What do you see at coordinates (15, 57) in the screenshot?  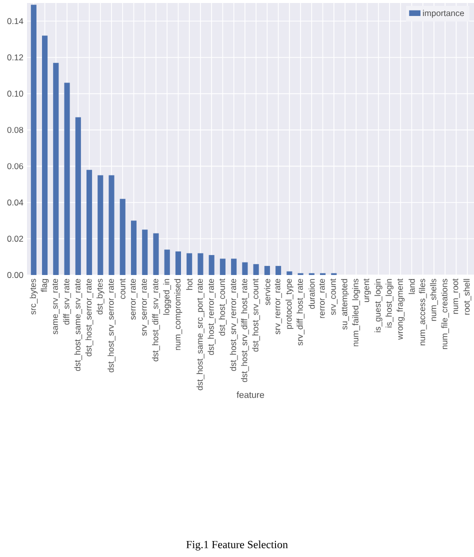 I see `y-tick-label: 0.12` at bounding box center [15, 57].